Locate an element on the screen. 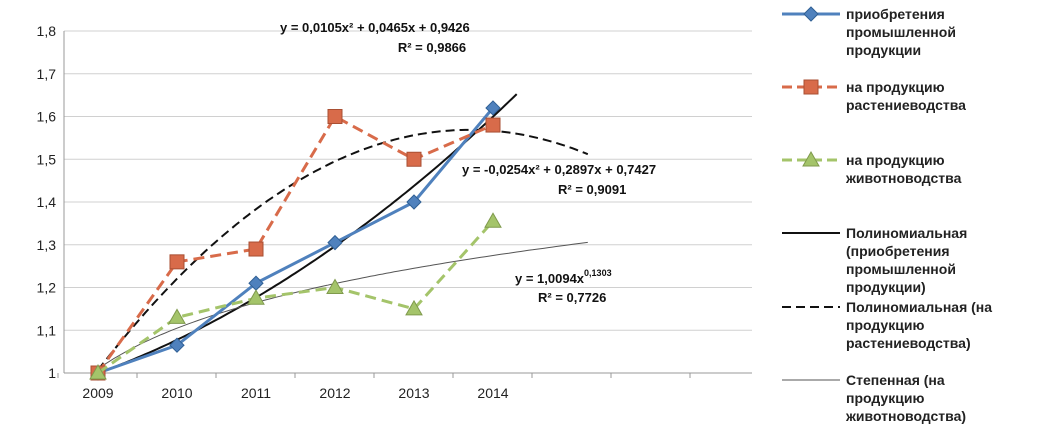  equation-base: y = -0,0254x² + 0,2897x + 0,7427 is located at coordinates (559, 169).